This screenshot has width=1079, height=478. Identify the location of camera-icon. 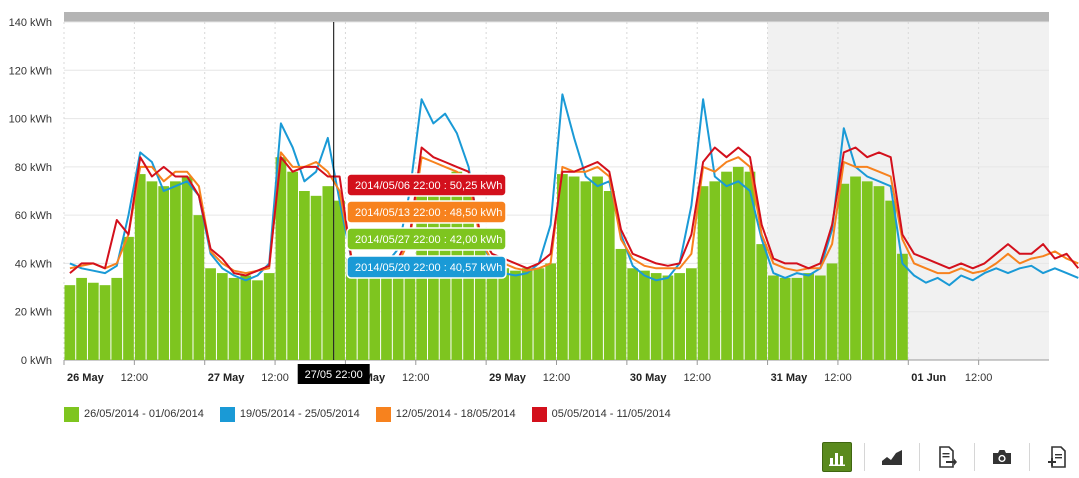
(1002, 457).